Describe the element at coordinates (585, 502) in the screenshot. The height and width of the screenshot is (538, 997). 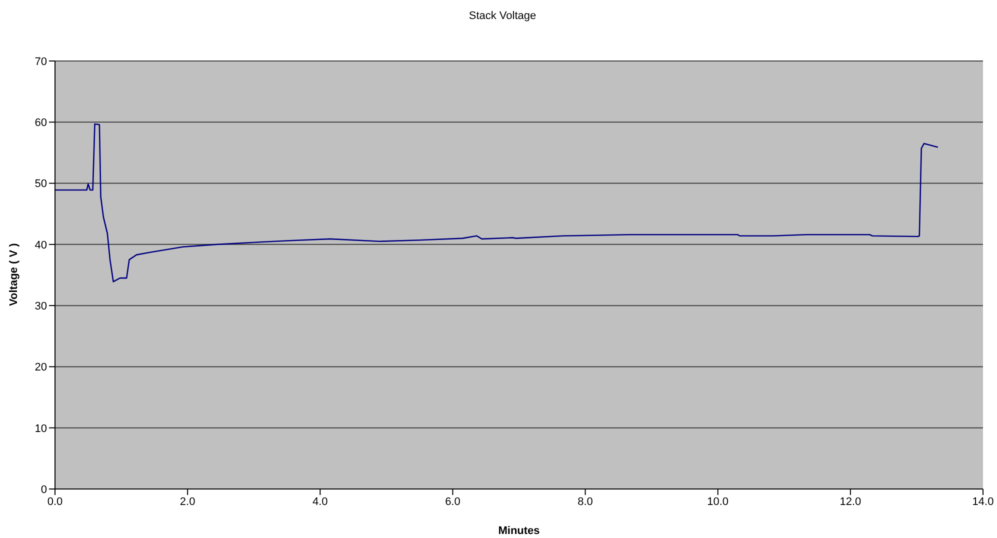
I see `x-tick-label: 8.0` at that location.